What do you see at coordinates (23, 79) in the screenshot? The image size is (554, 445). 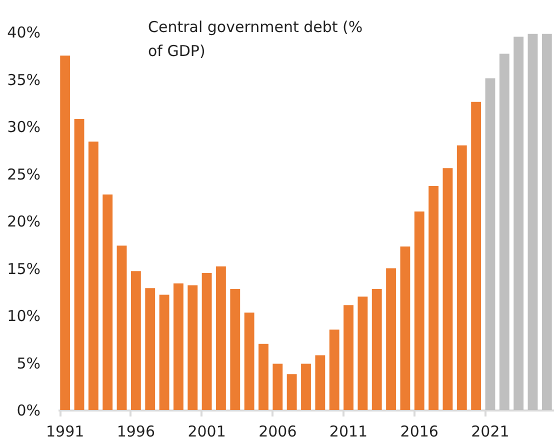 I see `y-tick-label: 35%` at bounding box center [23, 79].